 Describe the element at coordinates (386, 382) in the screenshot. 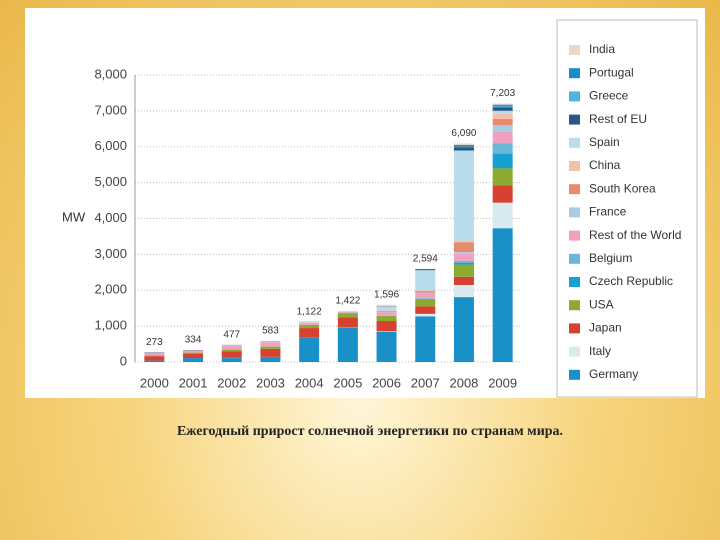

I see `x-tick-label: 2006` at that location.